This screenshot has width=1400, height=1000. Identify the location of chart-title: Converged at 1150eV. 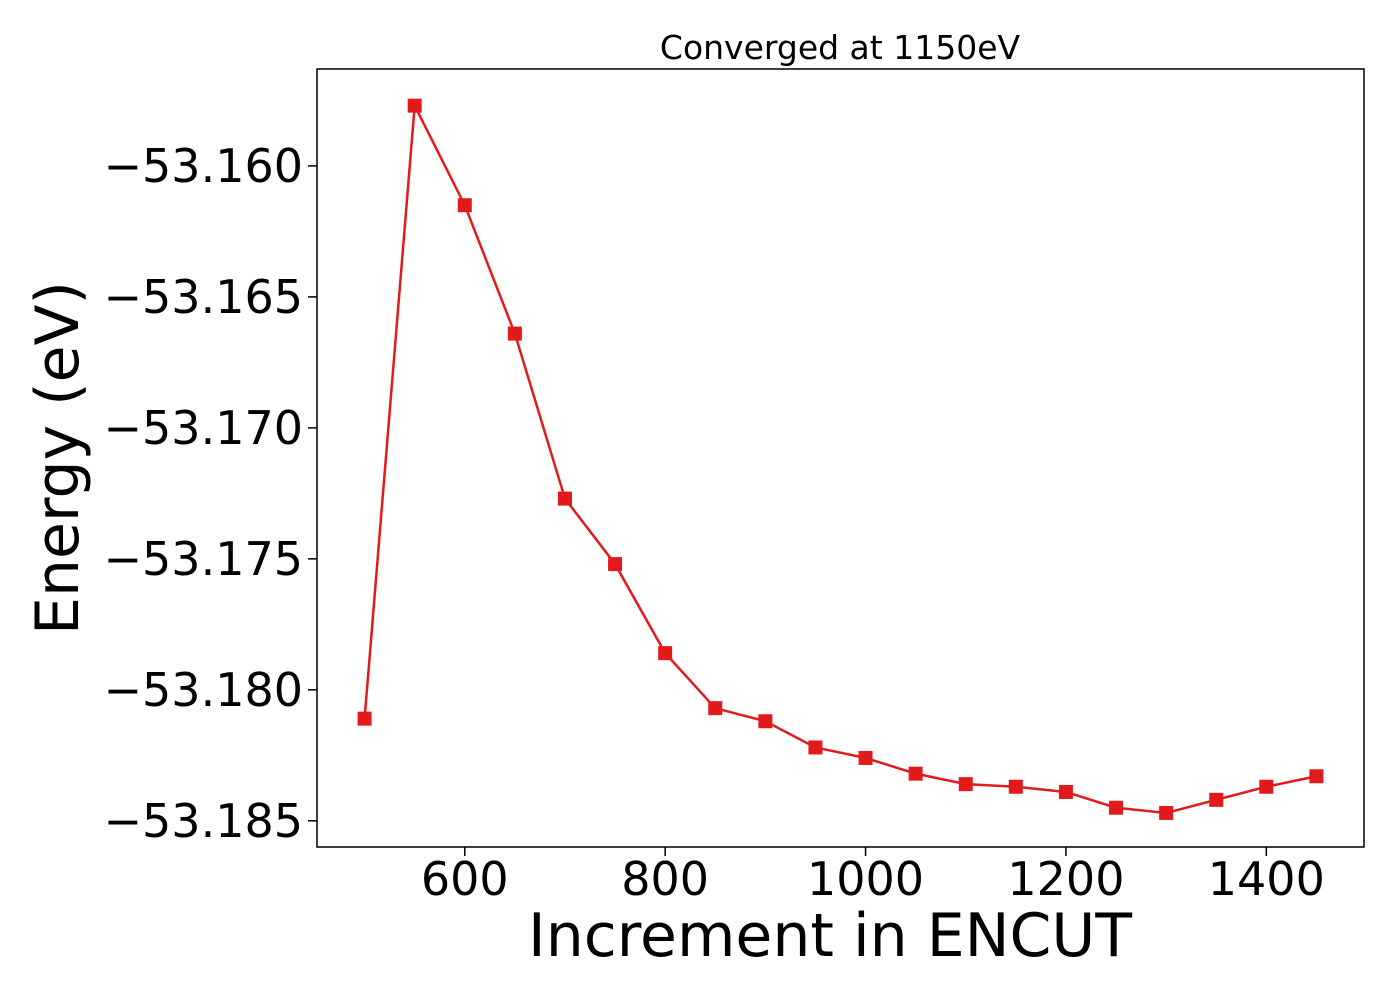
(840, 47).